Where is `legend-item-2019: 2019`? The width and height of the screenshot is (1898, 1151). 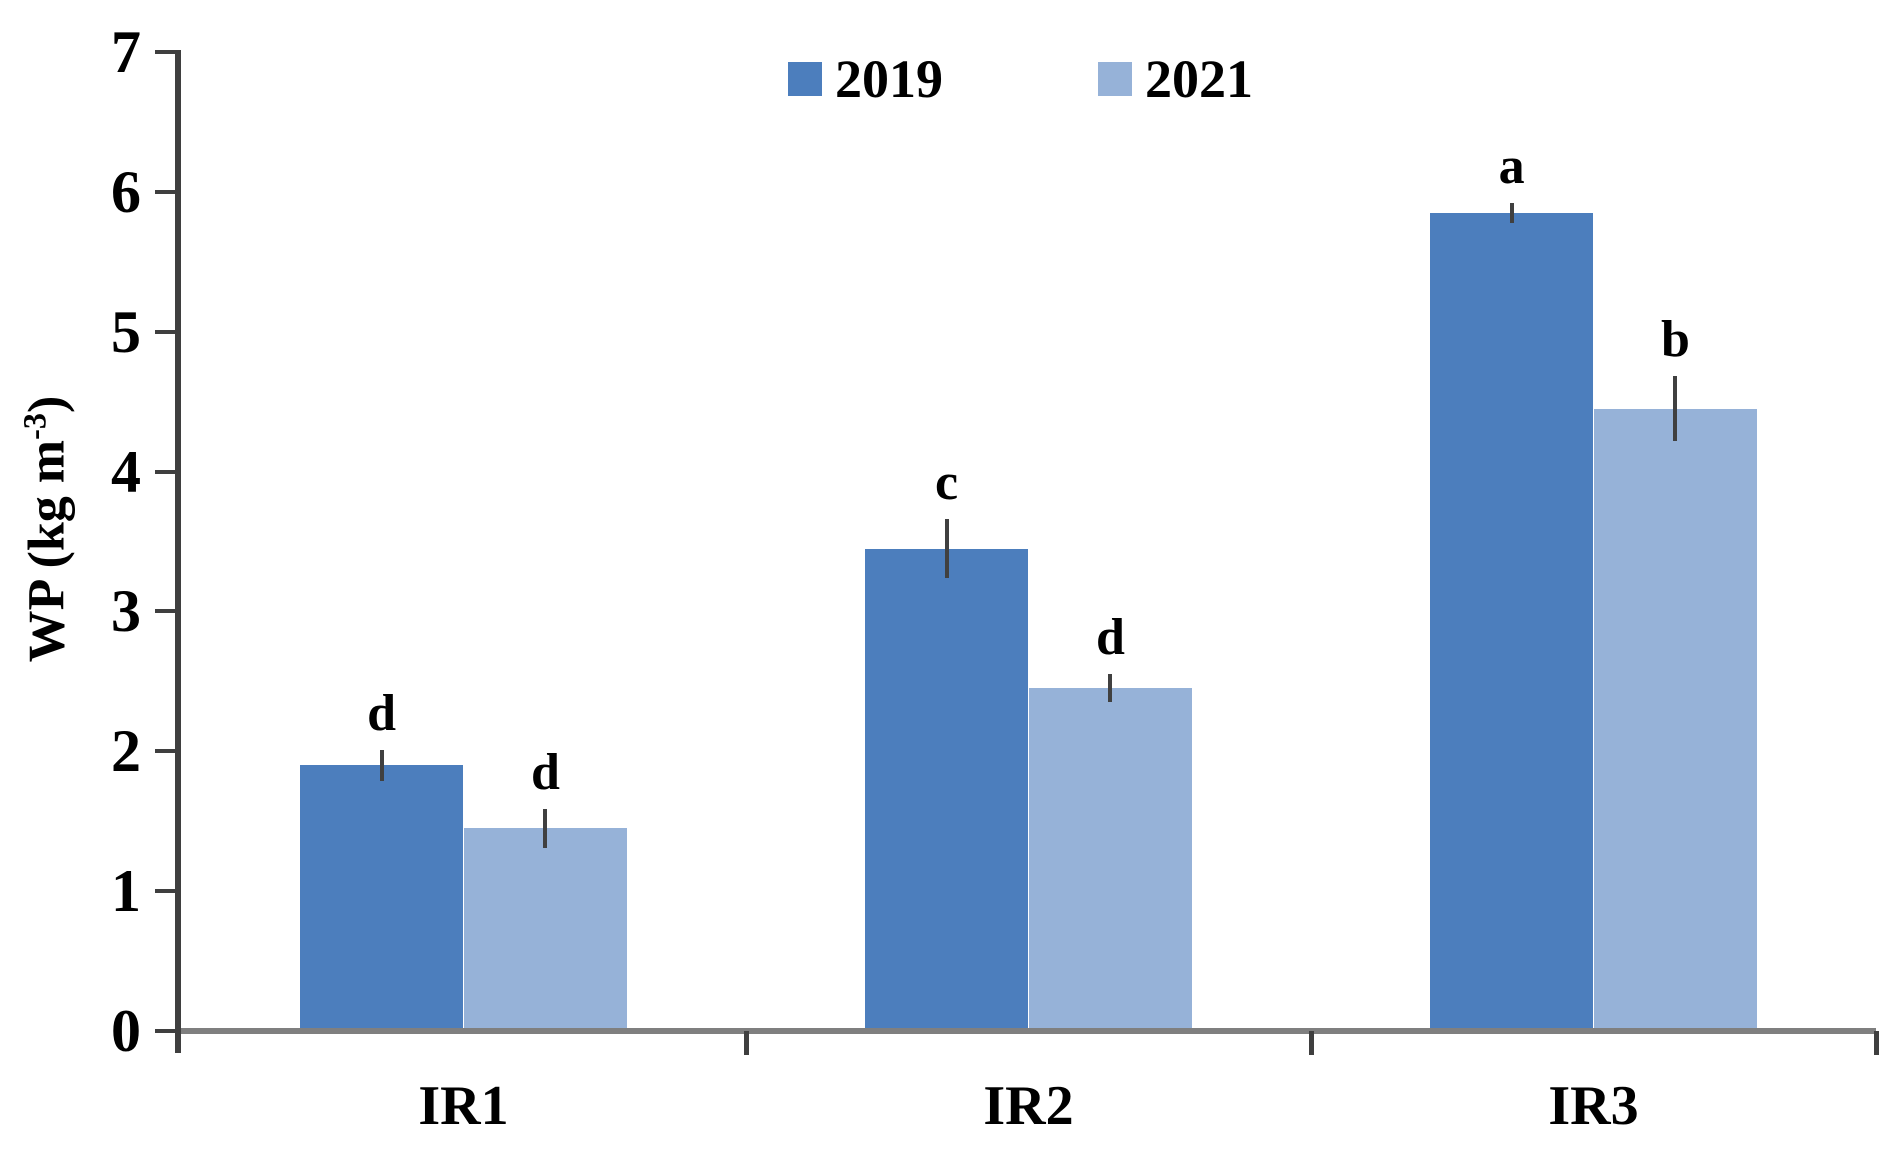
legend-item-2019: 2019 is located at coordinates (865, 79).